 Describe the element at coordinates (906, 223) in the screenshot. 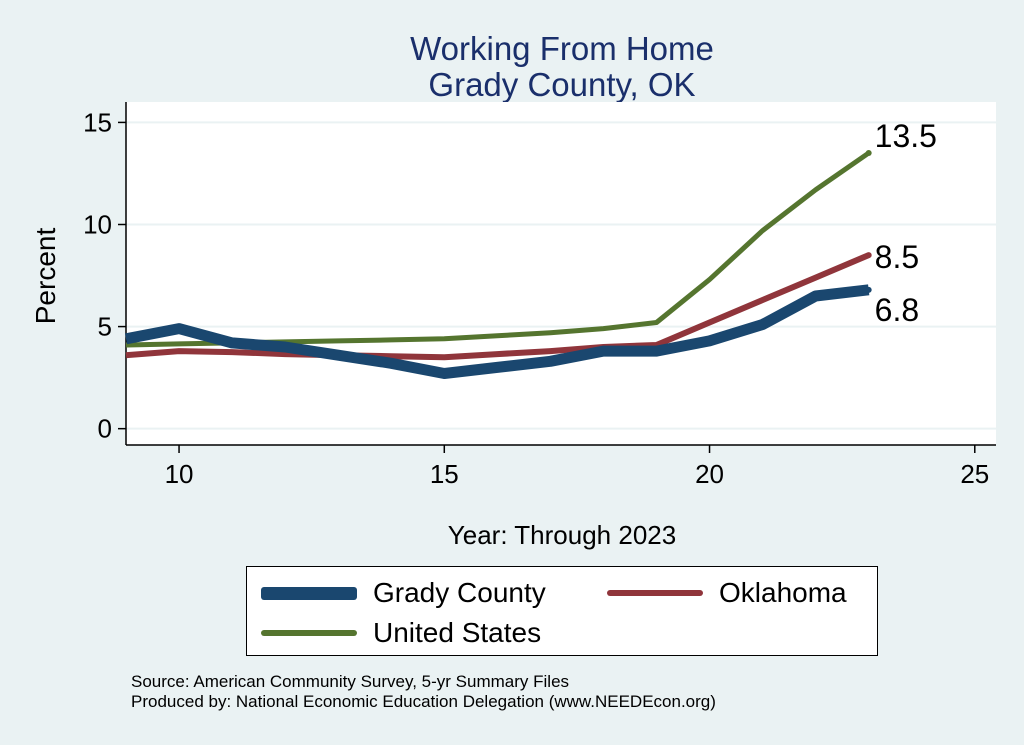

I see `end-labels: 6.8 8.5 13.5` at that location.